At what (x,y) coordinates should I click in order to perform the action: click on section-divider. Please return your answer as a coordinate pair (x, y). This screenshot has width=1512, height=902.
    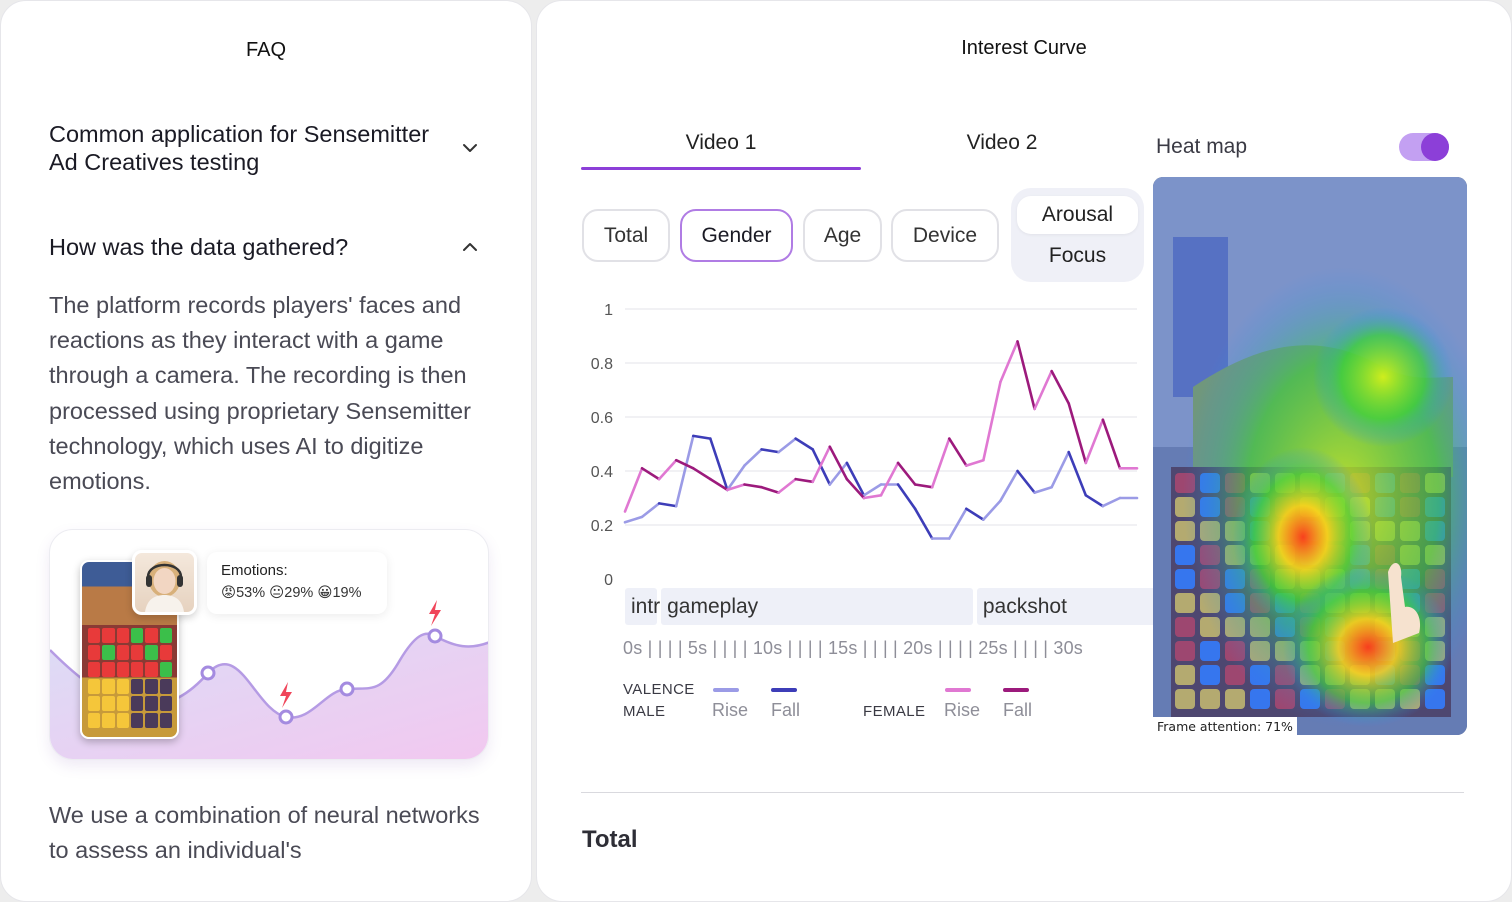
    Looking at the image, I should click on (1022, 792).